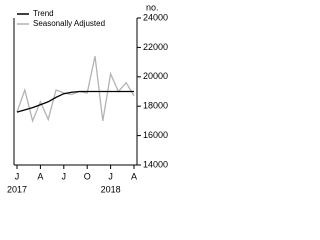 This screenshot has height=240, width=320. What do you see at coordinates (17, 189) in the screenshot?
I see `year-label: 2017` at bounding box center [17, 189].